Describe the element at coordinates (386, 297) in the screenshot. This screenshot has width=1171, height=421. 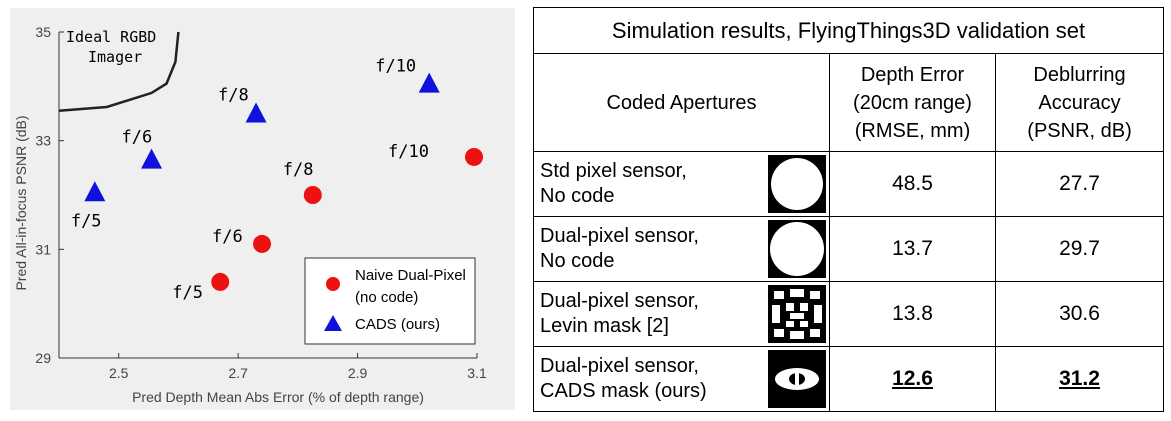
I see `legend-label-naive-line2: (no code)` at that location.